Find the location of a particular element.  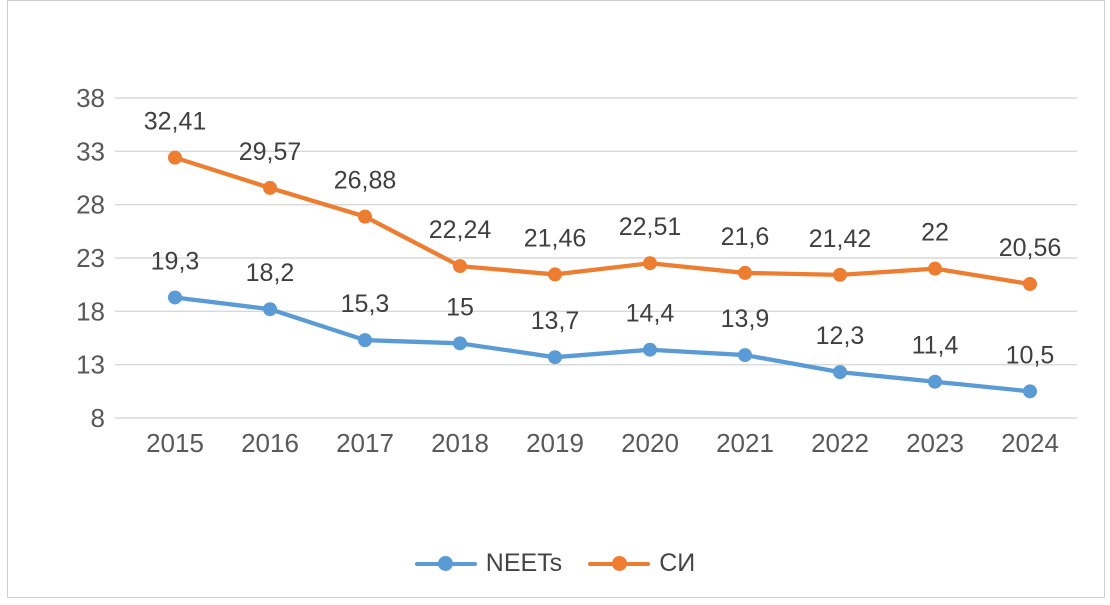

y-axis-tick-label: 23 is located at coordinates (90, 258).